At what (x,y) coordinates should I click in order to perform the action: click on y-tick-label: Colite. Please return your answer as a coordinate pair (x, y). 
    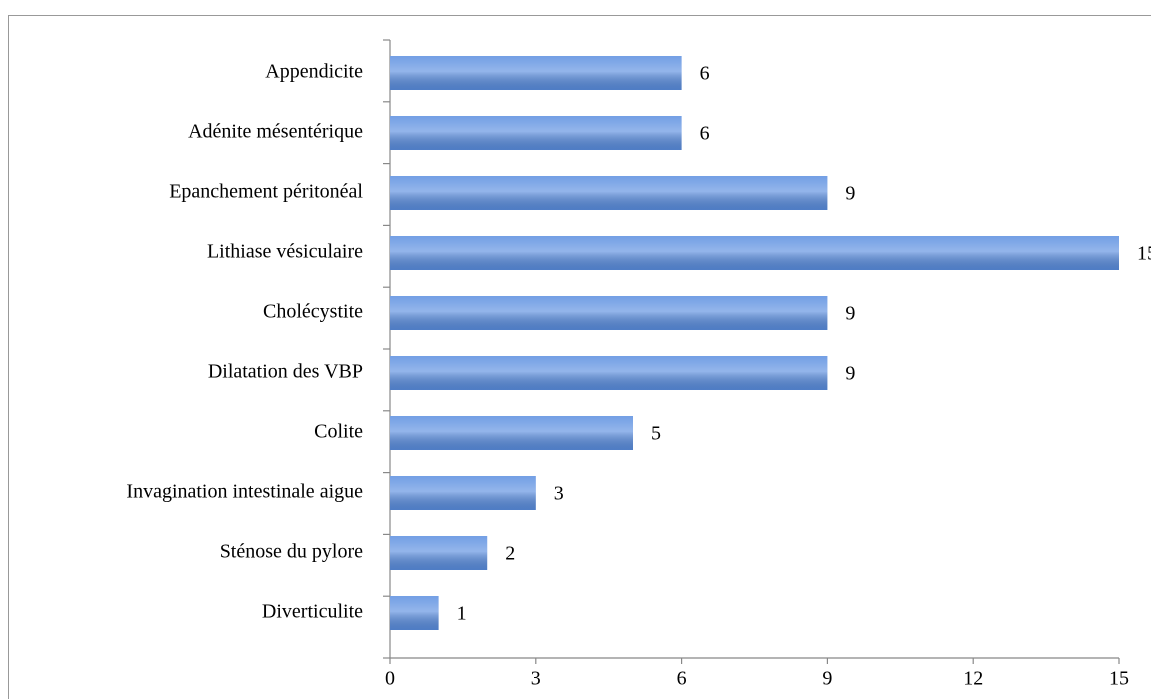
    Looking at the image, I should click on (338, 432).